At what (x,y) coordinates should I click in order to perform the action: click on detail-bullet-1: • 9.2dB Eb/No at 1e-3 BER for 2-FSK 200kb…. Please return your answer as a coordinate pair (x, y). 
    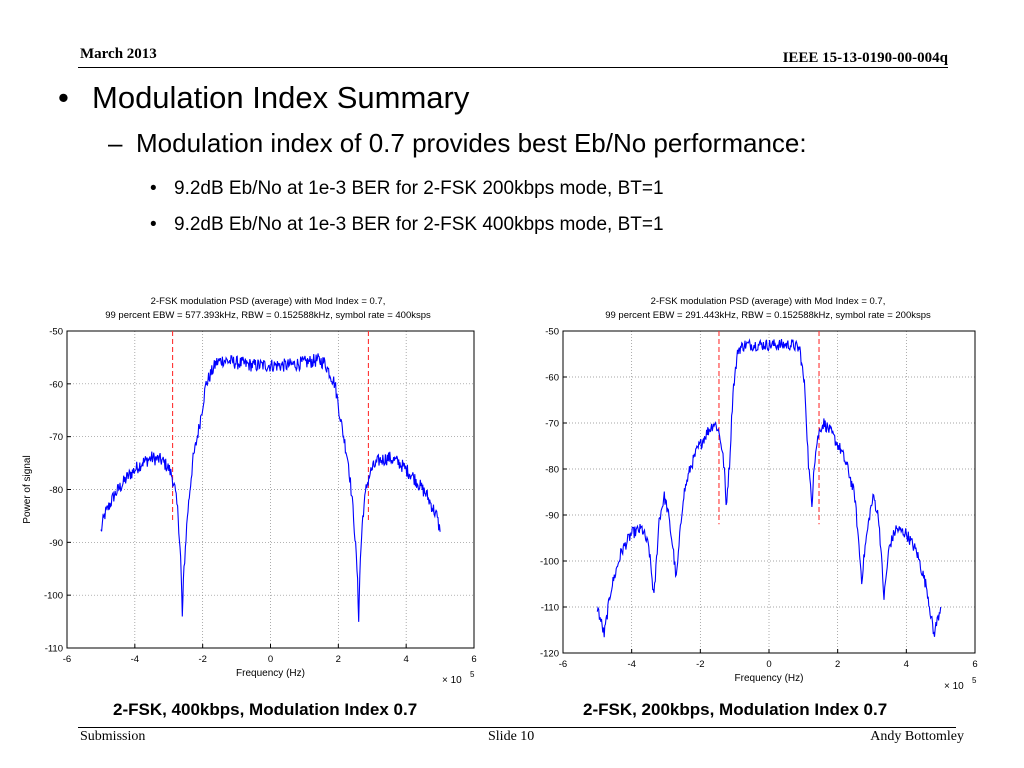
    Looking at the image, I should click on (407, 189).